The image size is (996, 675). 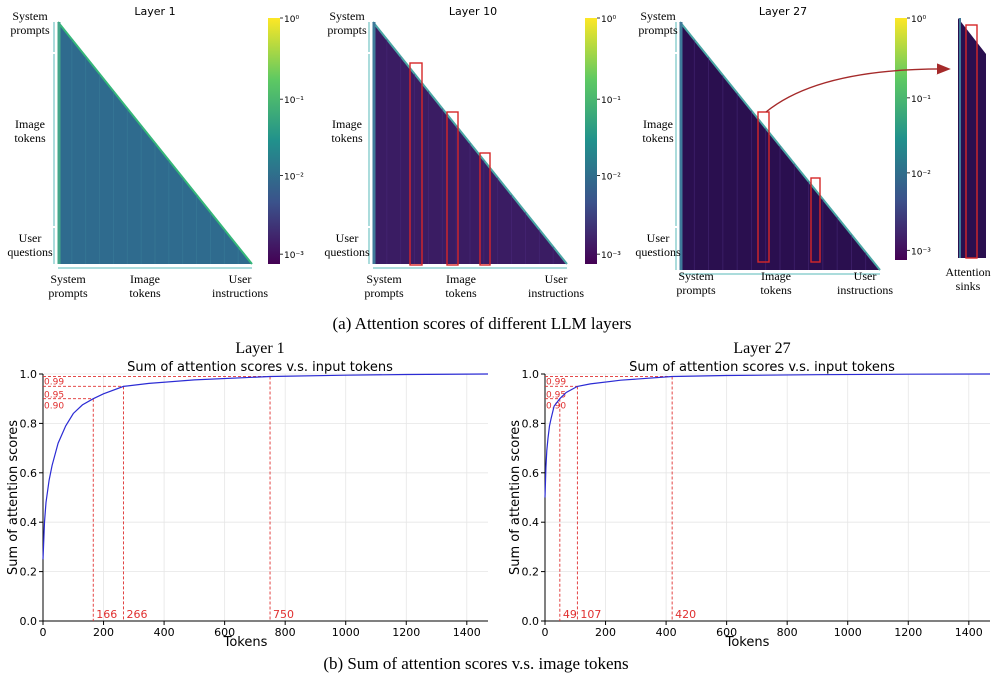 What do you see at coordinates (761, 348) in the screenshot?
I see `chart-heading: Layer 27` at bounding box center [761, 348].